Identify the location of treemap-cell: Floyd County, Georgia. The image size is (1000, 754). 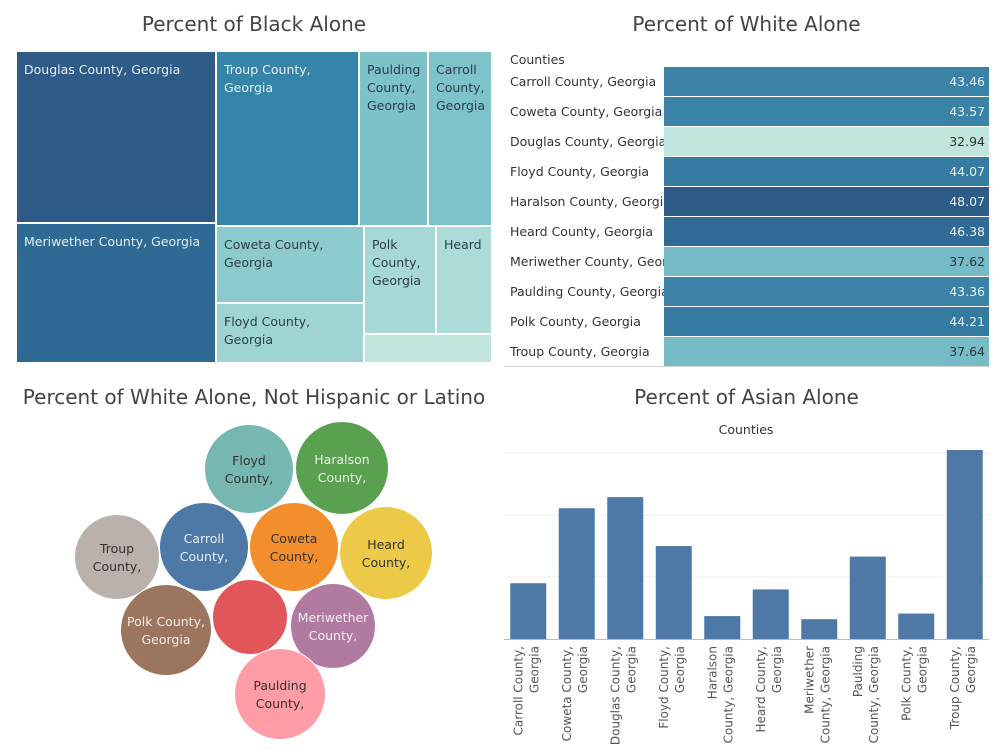
(290, 333).